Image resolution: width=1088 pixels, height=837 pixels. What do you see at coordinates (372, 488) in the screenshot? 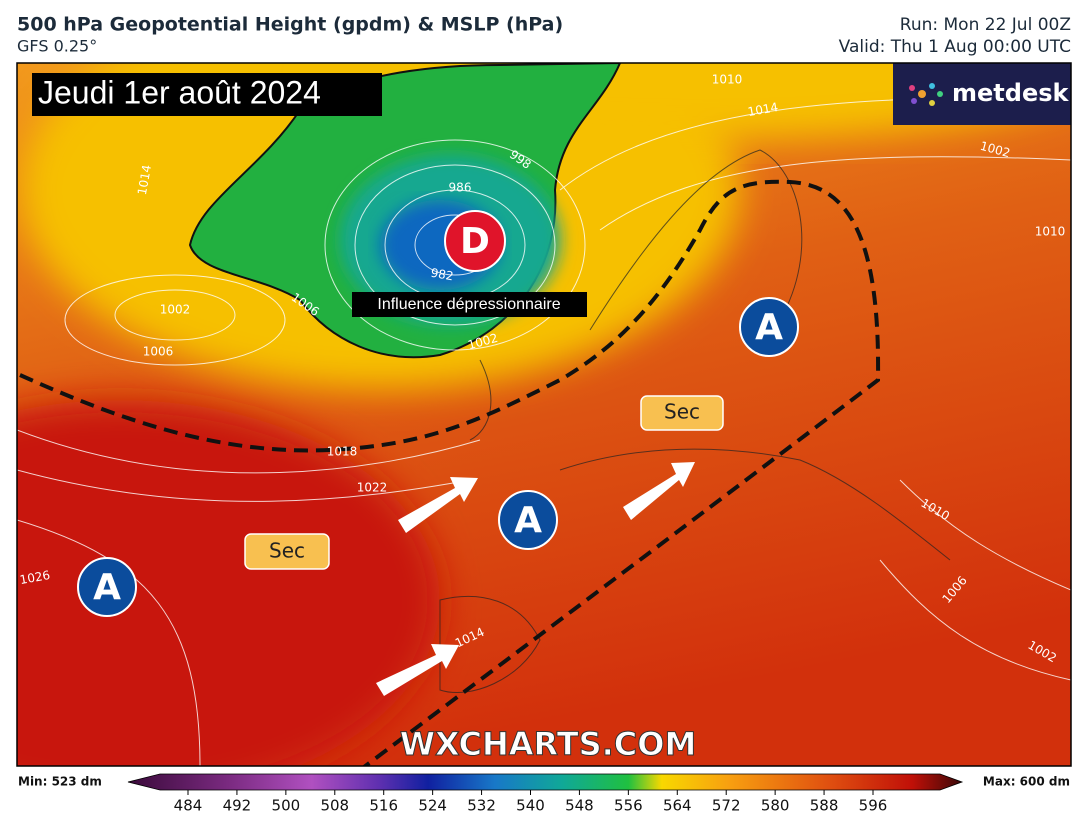
I see `isobar-label: 1022` at bounding box center [372, 488].